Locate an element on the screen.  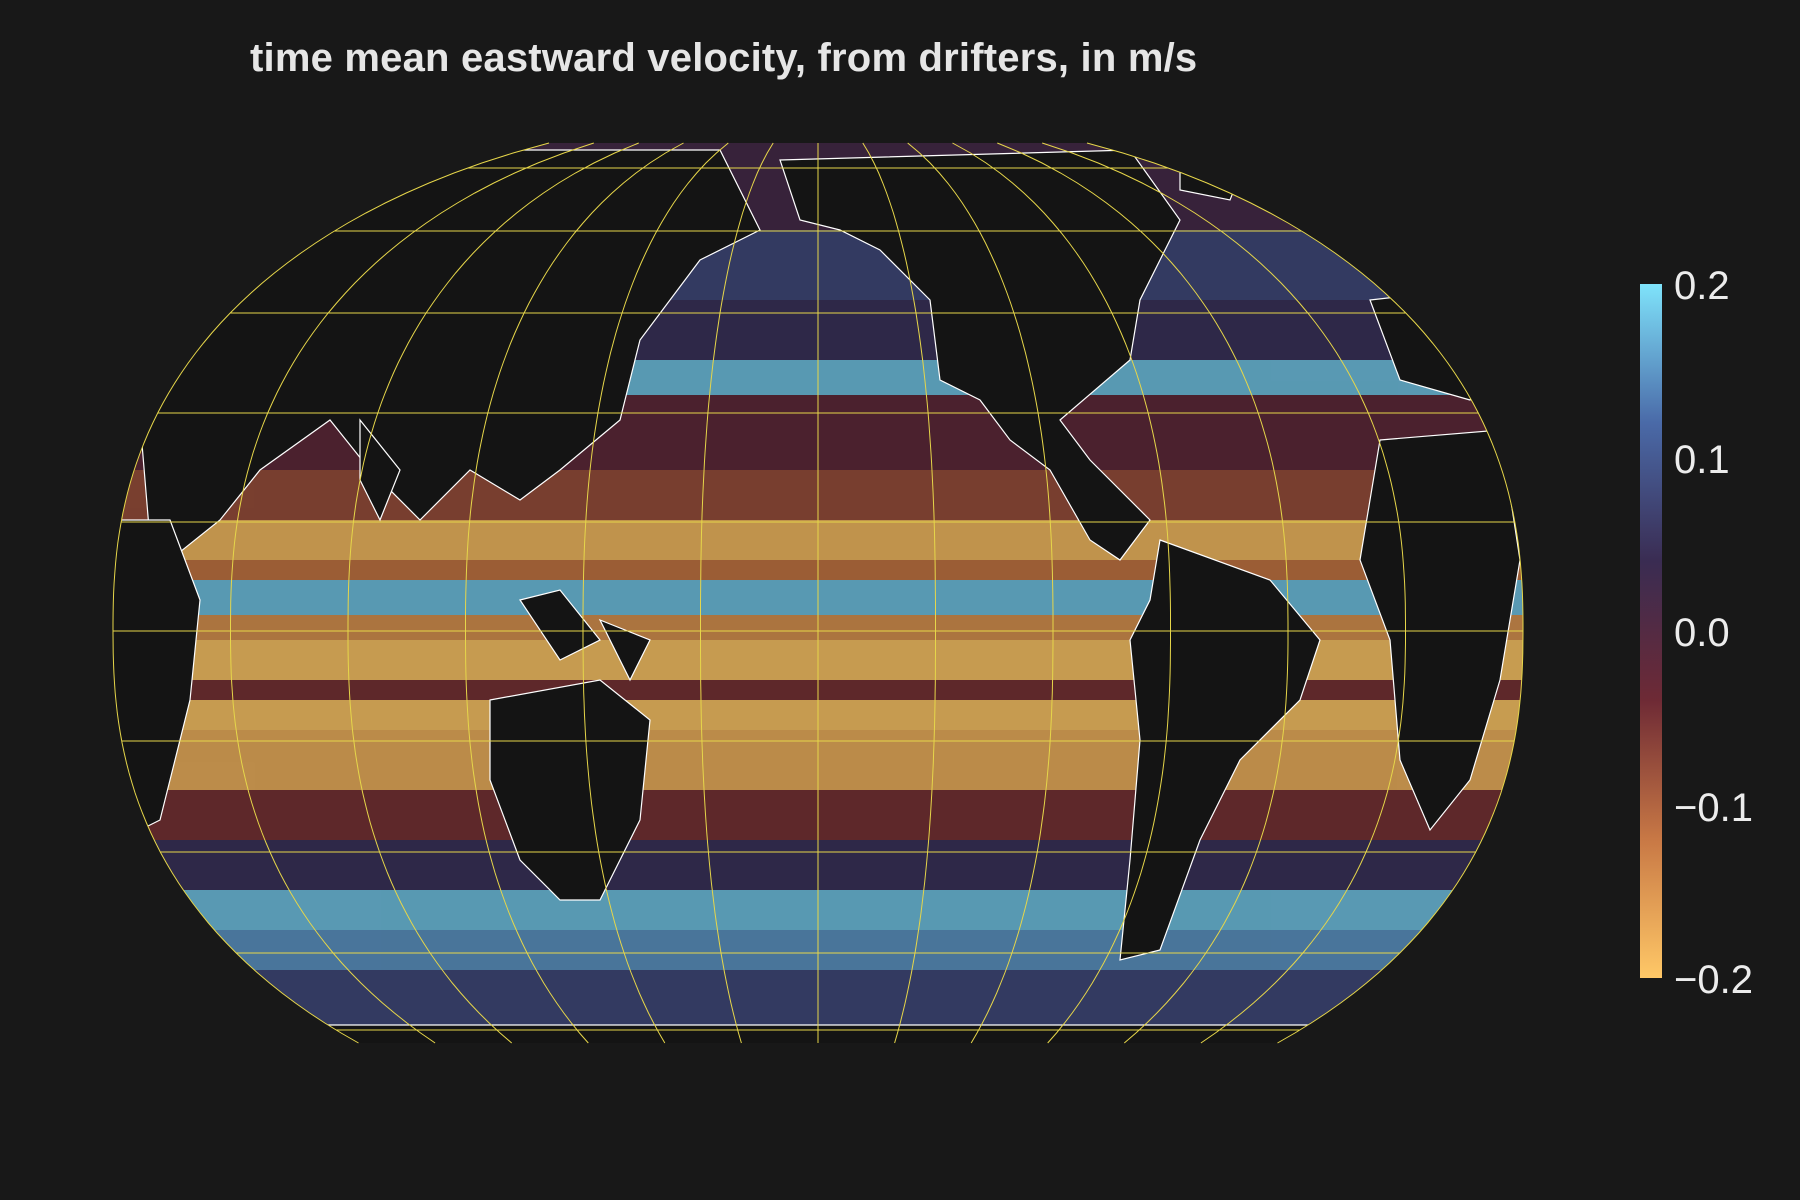
colorbar-tick-label: −0.2 is located at coordinates (1713, 980).